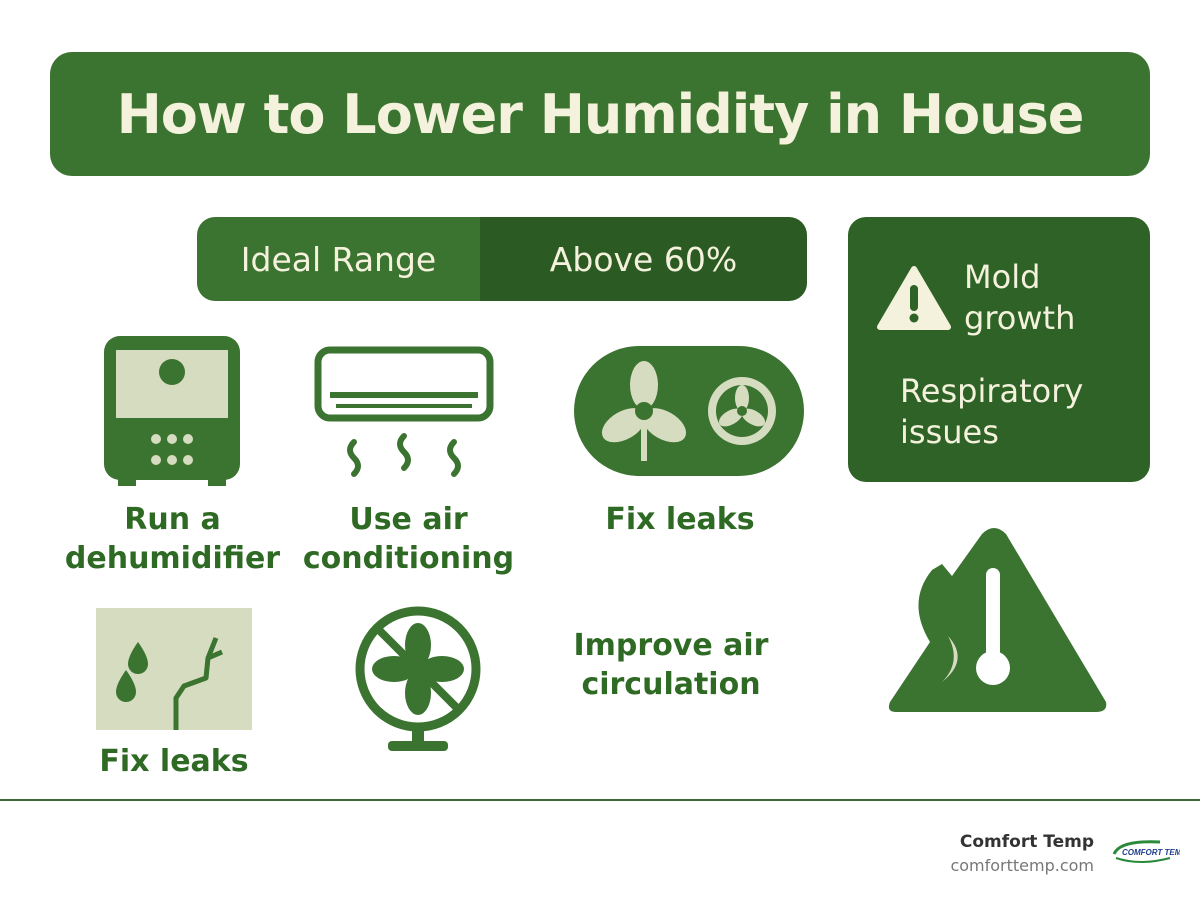 This screenshot has height=901, width=1200. Describe the element at coordinates (174, 669) in the screenshot. I see `leak-crack-icon` at that location.